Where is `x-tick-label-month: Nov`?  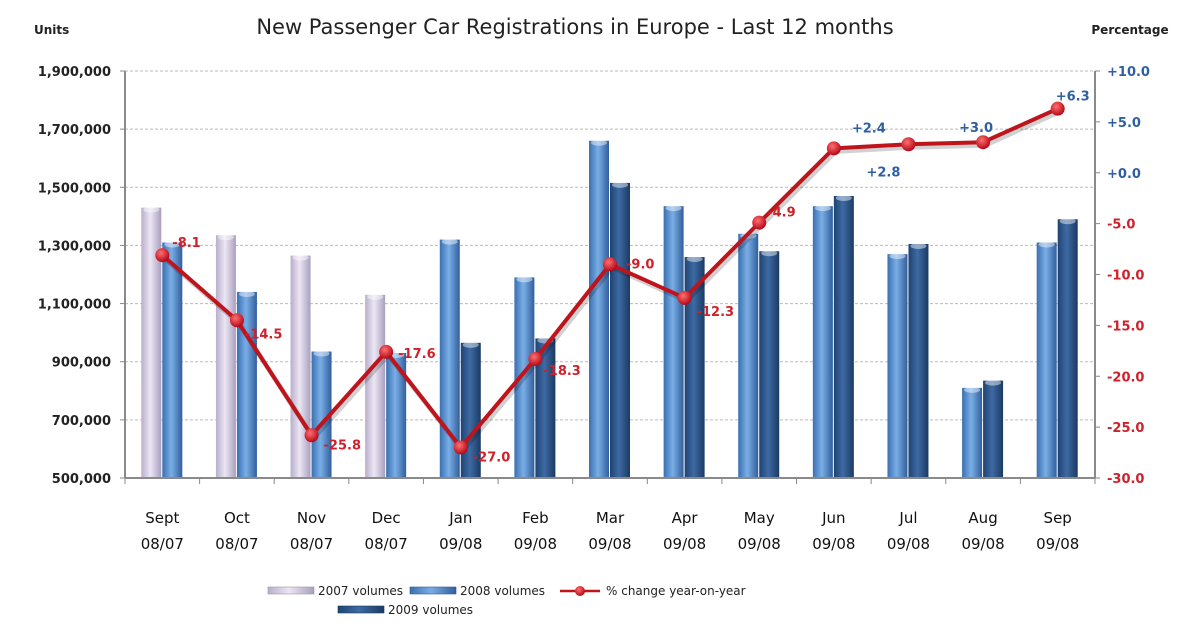 x-tick-label-month: Nov is located at coordinates (311, 518).